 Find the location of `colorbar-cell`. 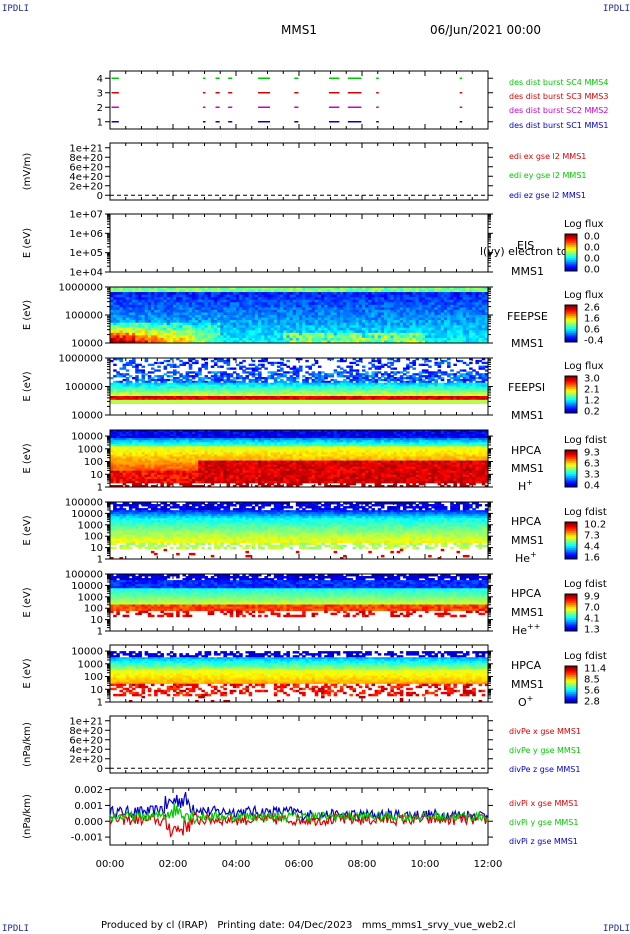

colorbar-cell is located at coordinates (571, 248).